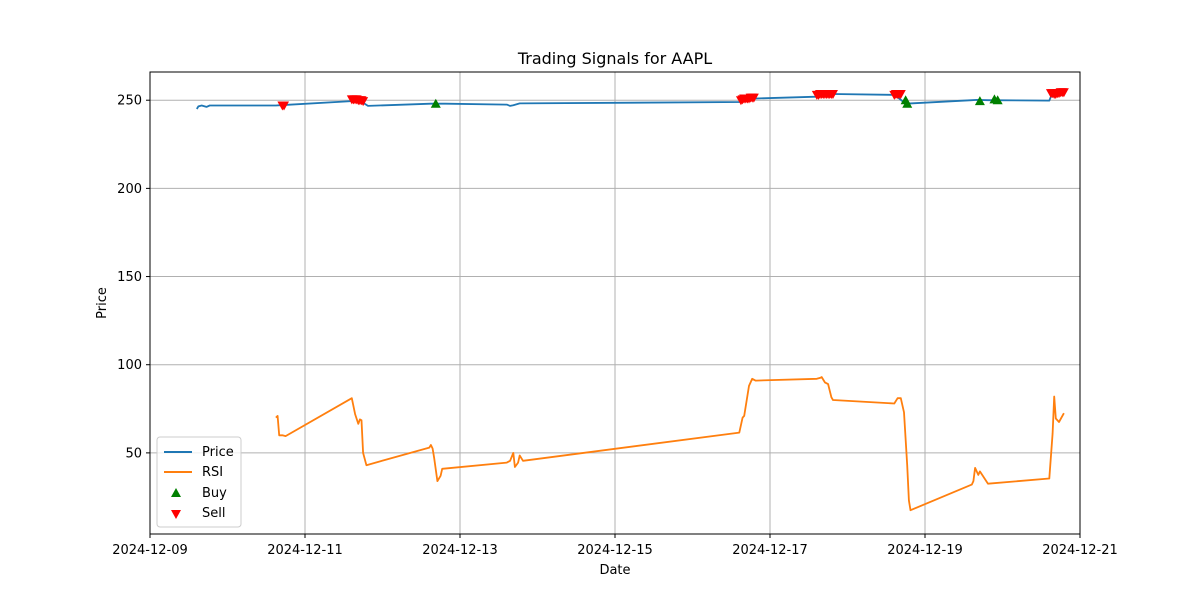  Describe the element at coordinates (305, 550) in the screenshot. I see `x-tick-label: 2024-12-11` at that location.